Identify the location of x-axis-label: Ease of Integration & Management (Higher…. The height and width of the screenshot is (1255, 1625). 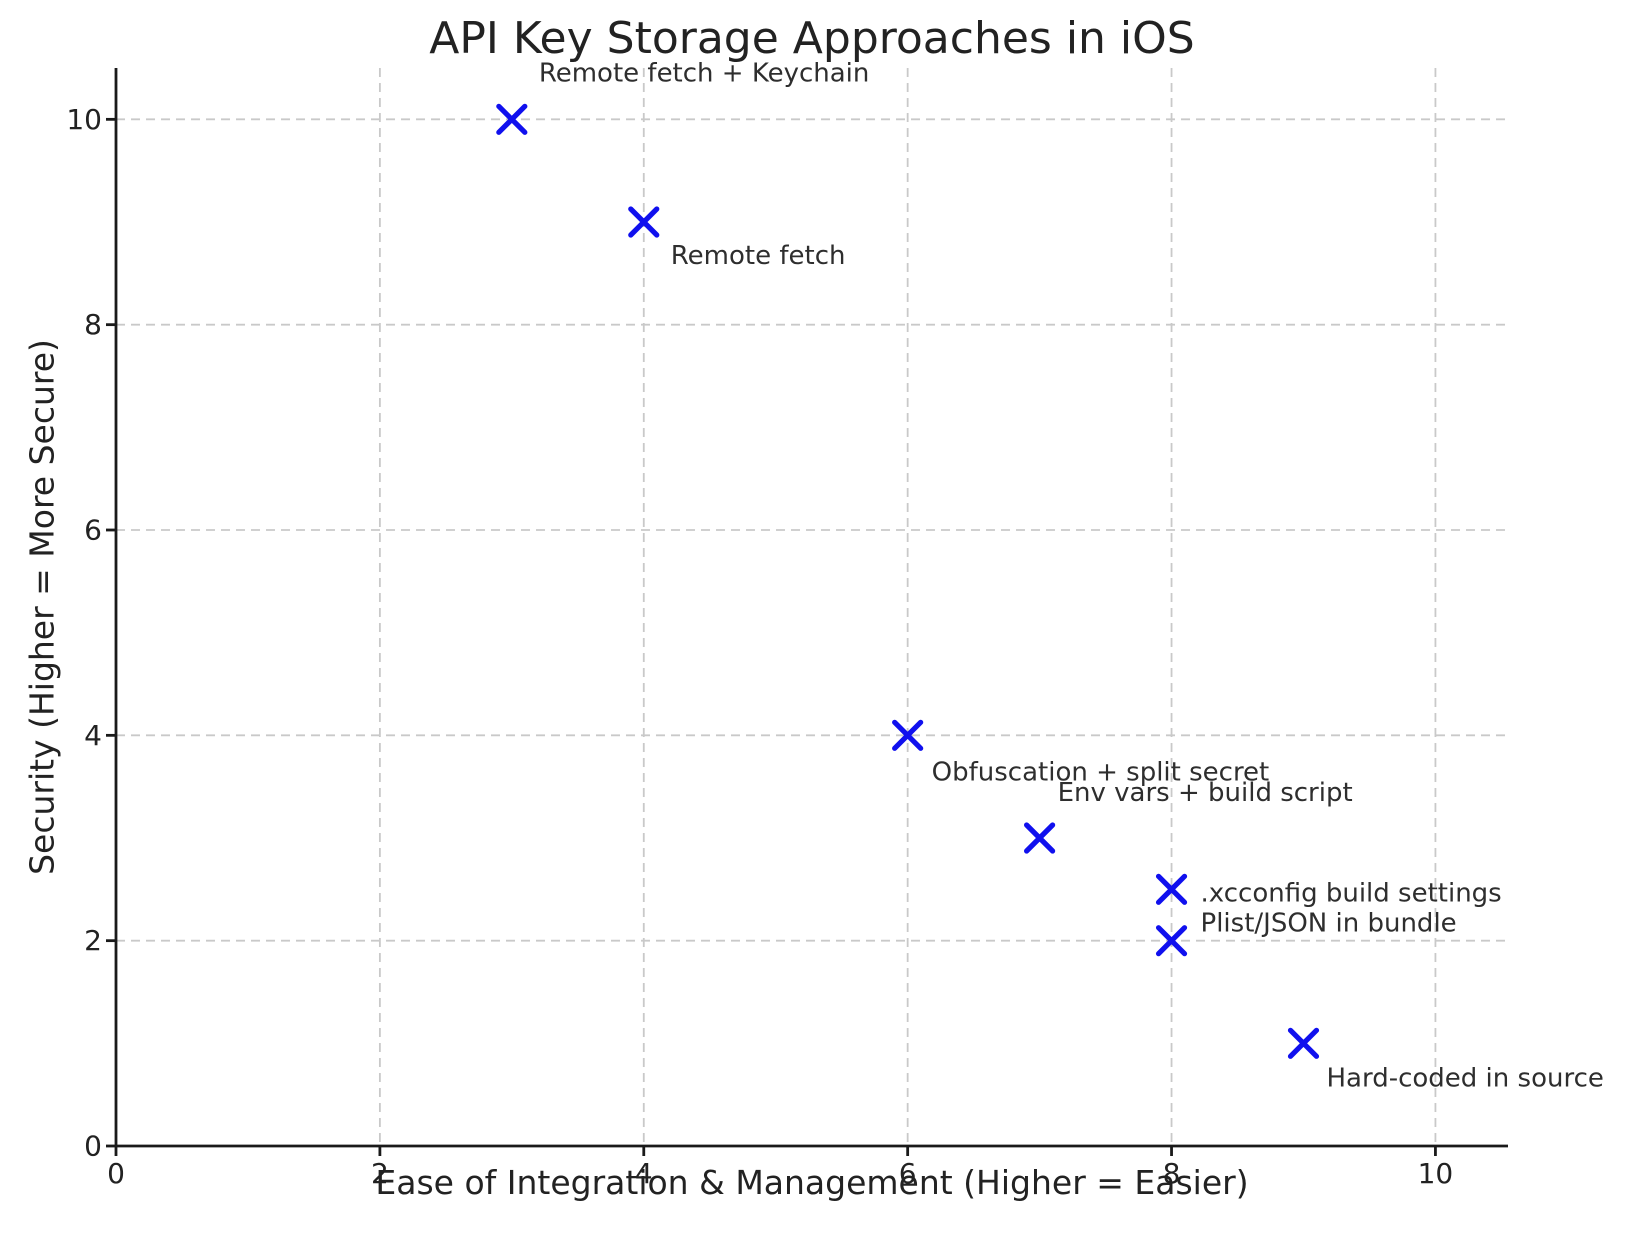
(811, 1182).